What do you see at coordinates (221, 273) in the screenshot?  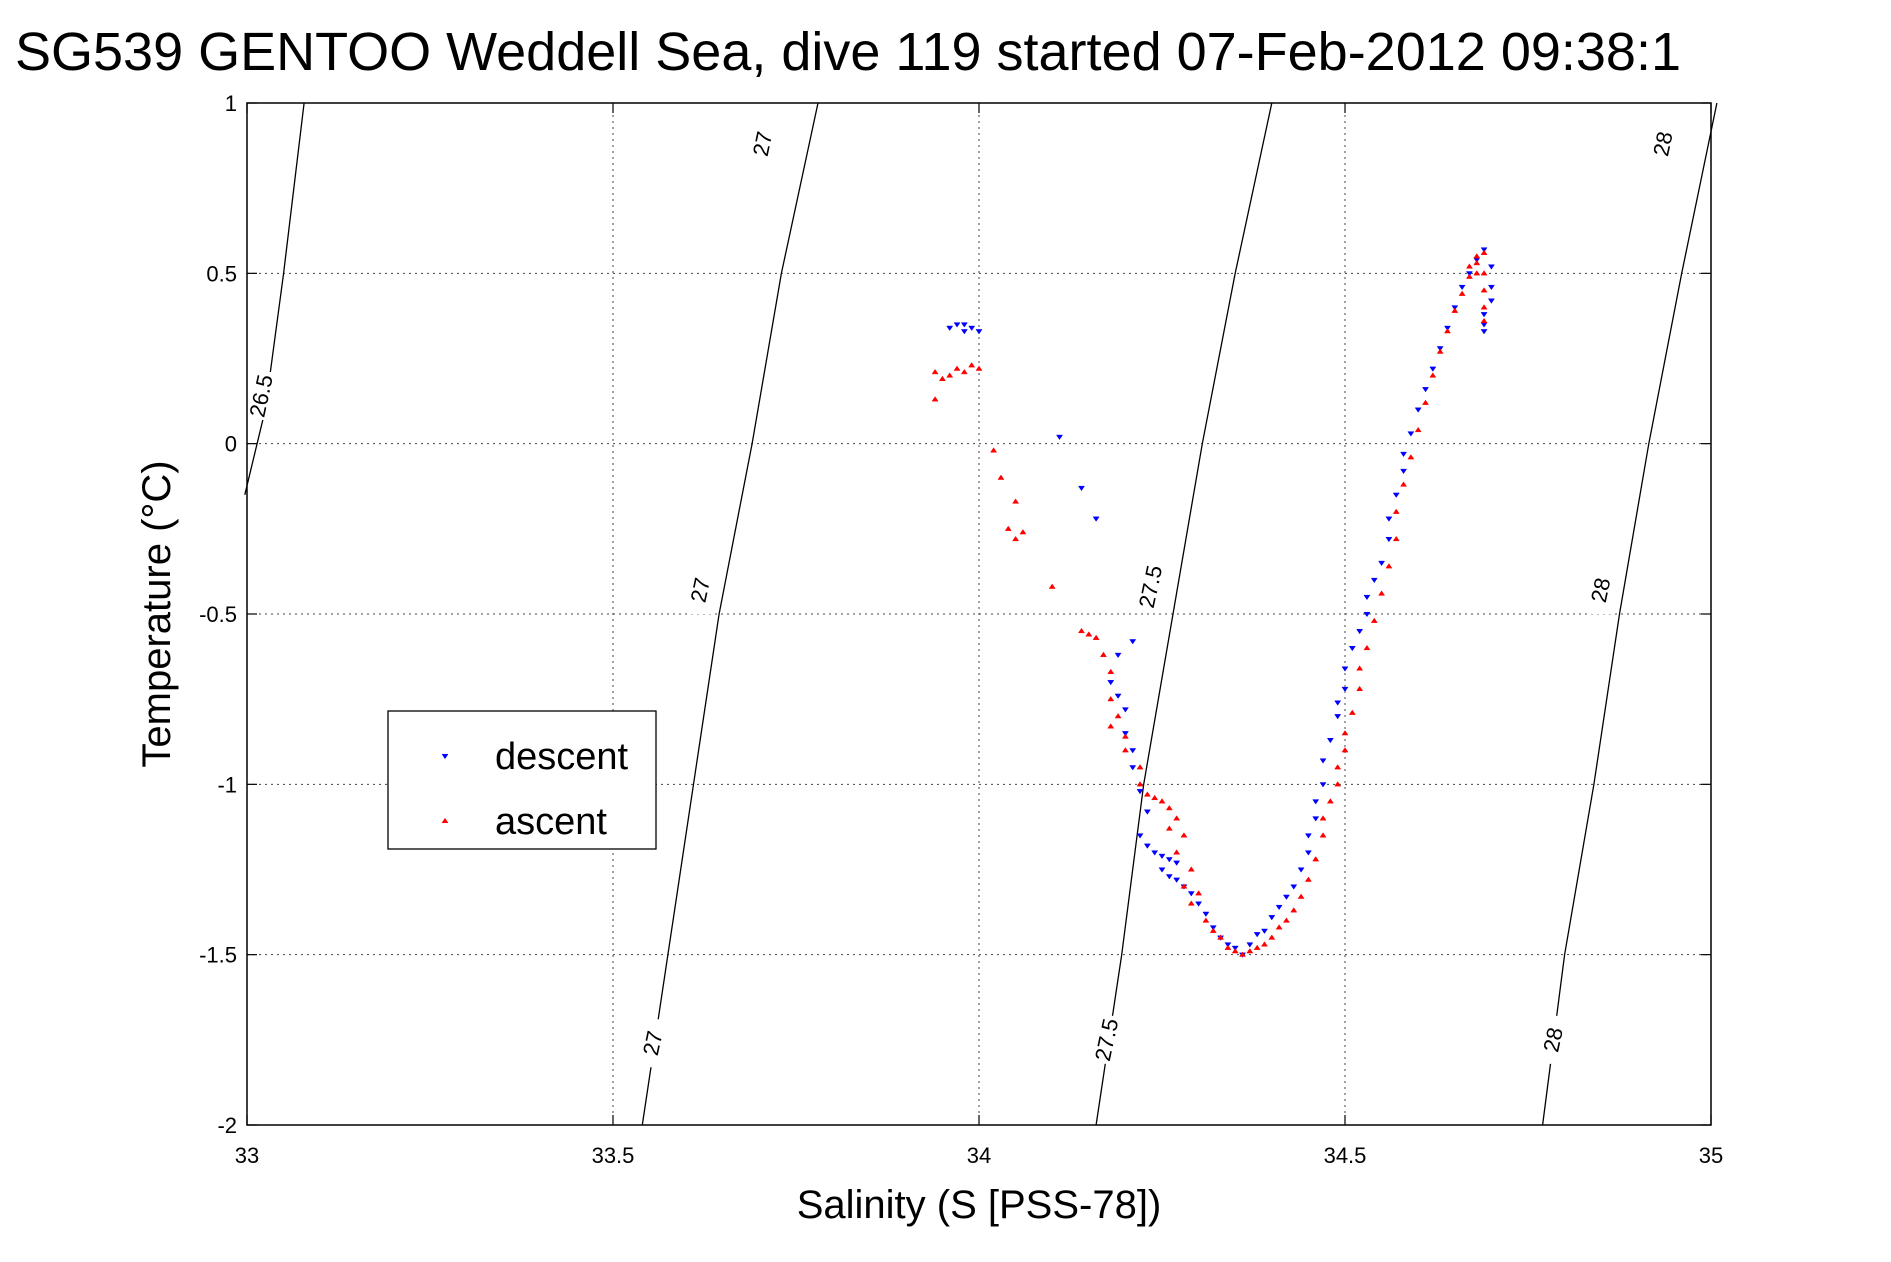 I see `y-tick-label: 0.5` at bounding box center [221, 273].